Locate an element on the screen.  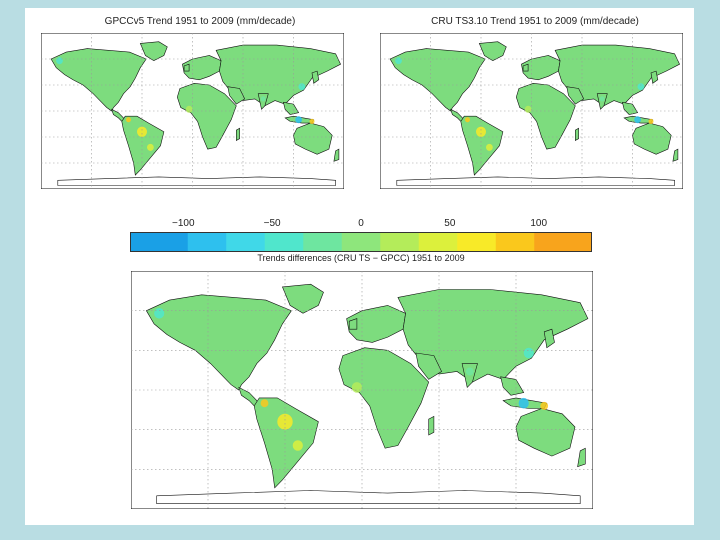
gpcc-north-america is located at coordinates (98, 80).